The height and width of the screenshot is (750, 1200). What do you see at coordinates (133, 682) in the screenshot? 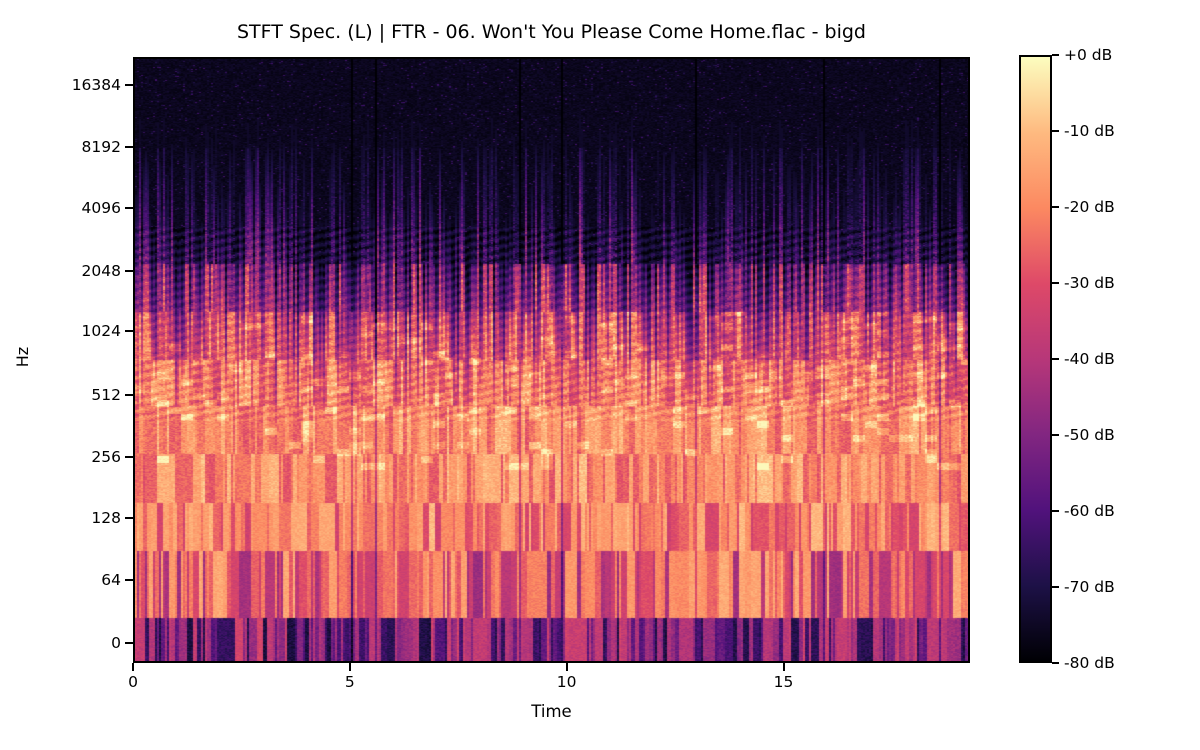
I see `x-tick-label: 0` at bounding box center [133, 682].